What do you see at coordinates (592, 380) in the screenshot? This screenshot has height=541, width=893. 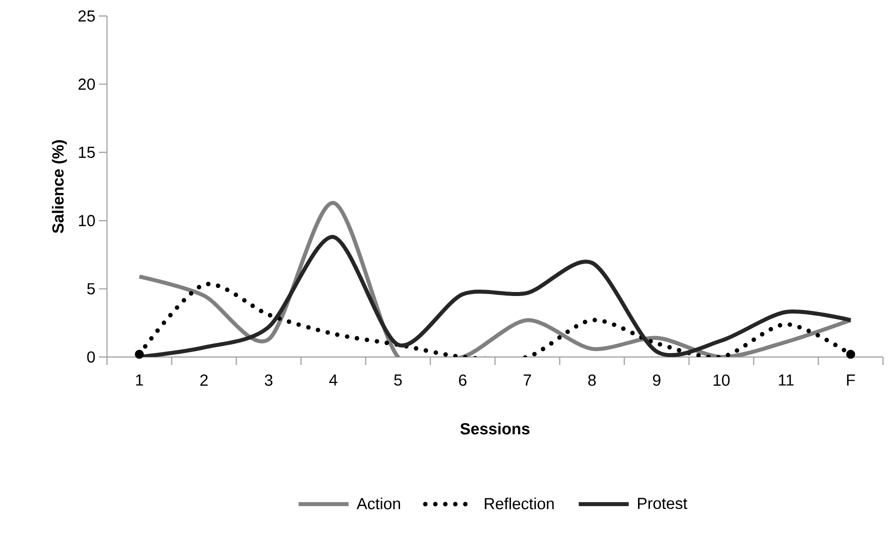 I see `x-tick-label: 8` at bounding box center [592, 380].